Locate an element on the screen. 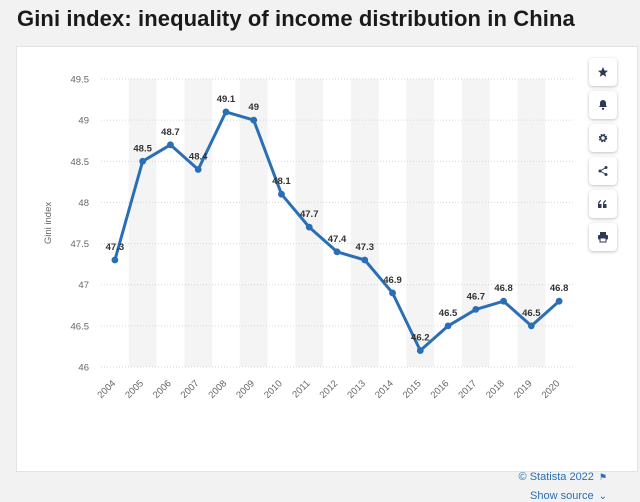  data-label: 48.5 is located at coordinates (142, 148).